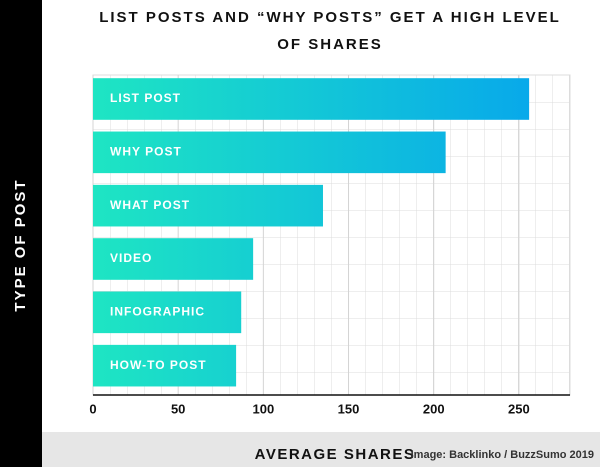 This screenshot has height=467, width=600. I want to click on x-tick-label: 200, so click(434, 408).